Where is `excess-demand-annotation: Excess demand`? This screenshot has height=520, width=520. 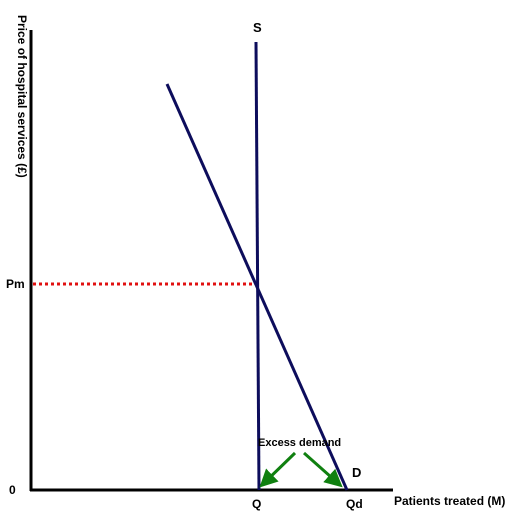 excess-demand-annotation: Excess demand is located at coordinates (299, 443).